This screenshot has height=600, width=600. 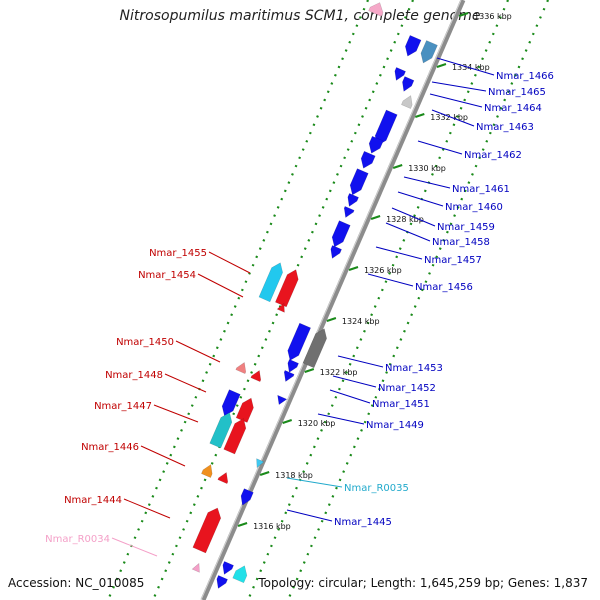 What do you see at coordinates (395, 425) in the screenshot?
I see `gene-label-nmar_1449: Nmar_1449` at bounding box center [395, 425].